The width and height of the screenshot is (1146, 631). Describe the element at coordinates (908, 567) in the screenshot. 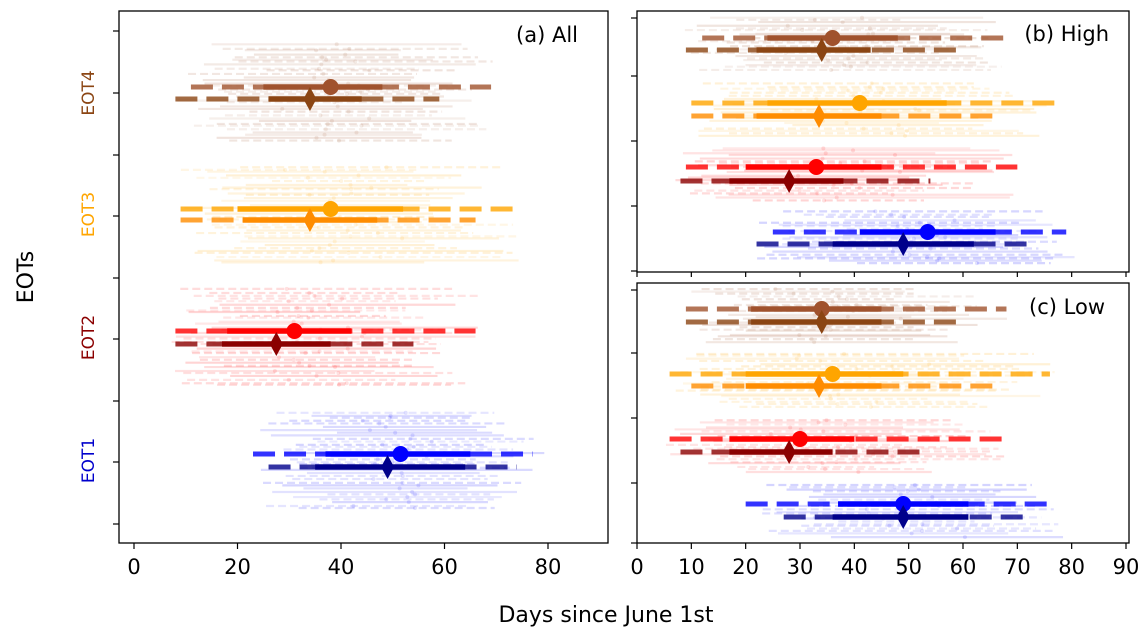

I see `x-tick-label: 50` at that location.